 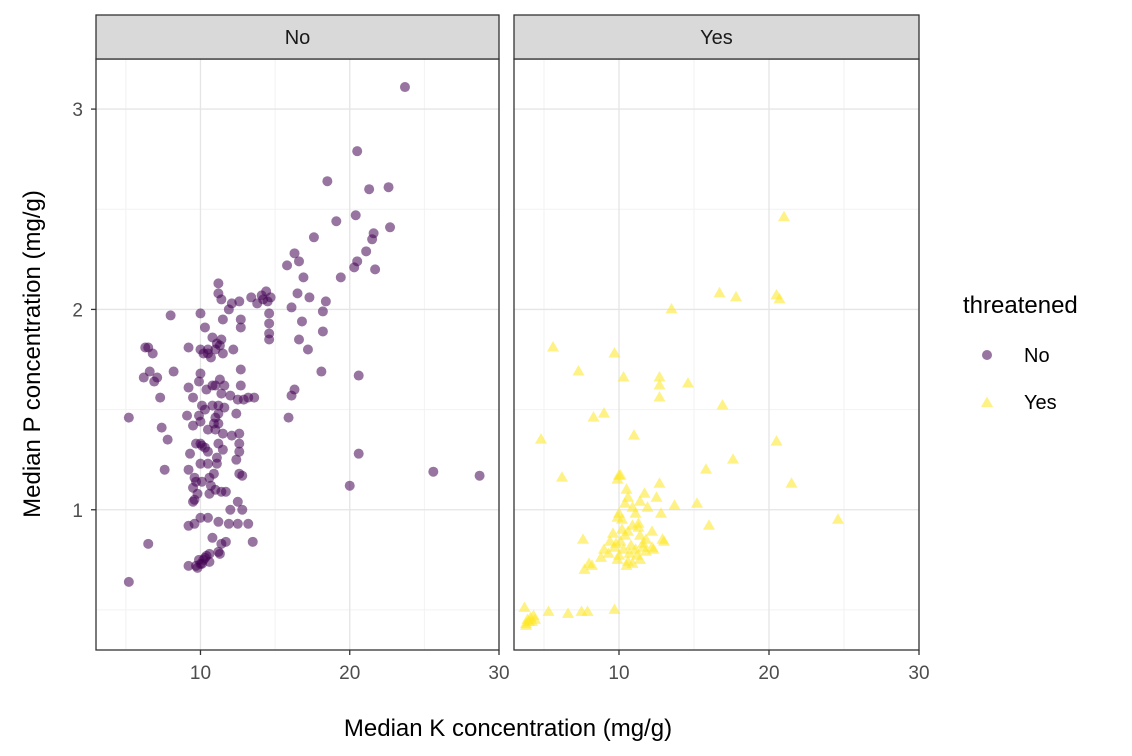 I want to click on legend-label: No, so click(x=1037, y=356).